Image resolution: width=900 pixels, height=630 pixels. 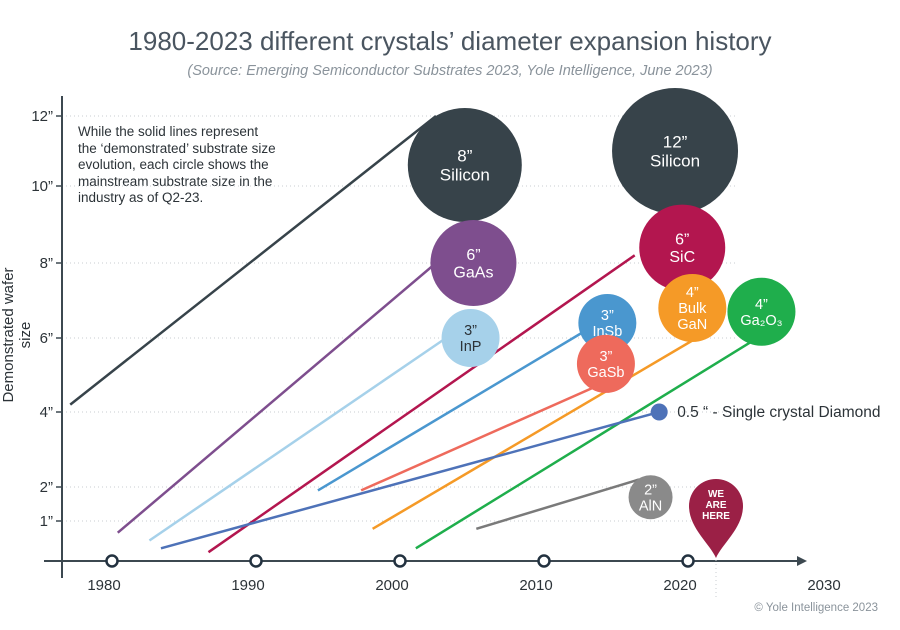 I want to click on series-line-diamond, so click(x=410, y=480).